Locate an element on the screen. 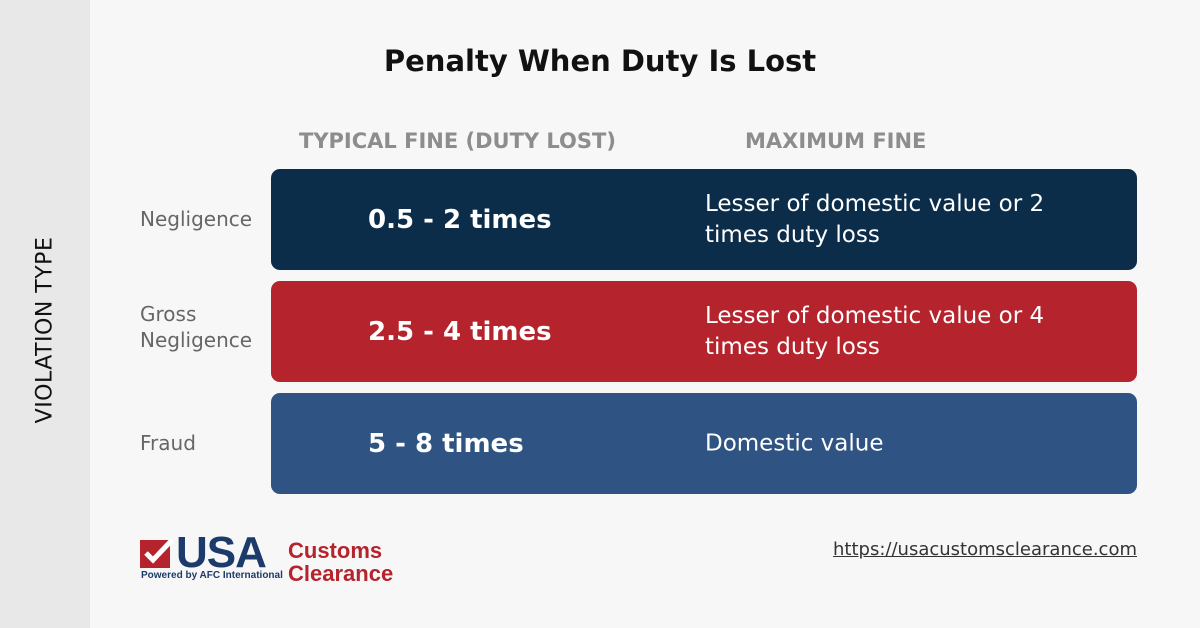 This screenshot has width=1200, height=628. logo-name: Customs is located at coordinates (335, 550).